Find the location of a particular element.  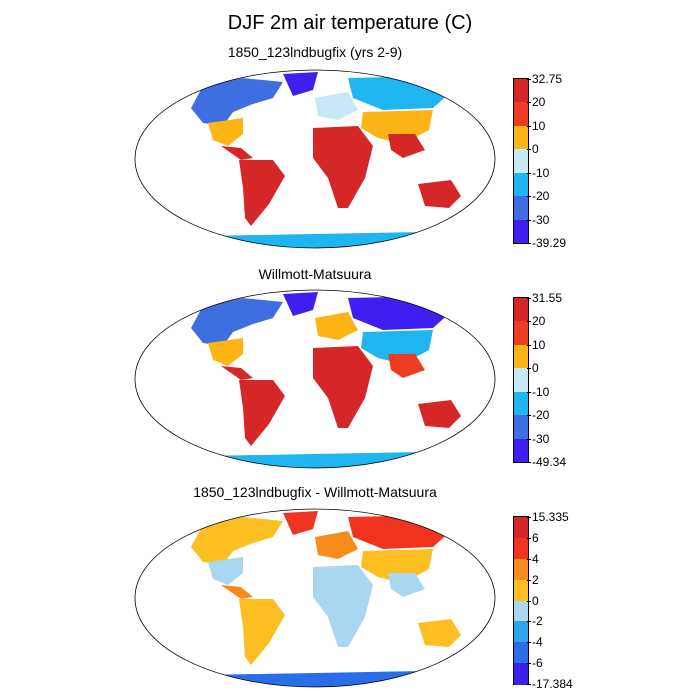

map-panel-model is located at coordinates (315, 159).